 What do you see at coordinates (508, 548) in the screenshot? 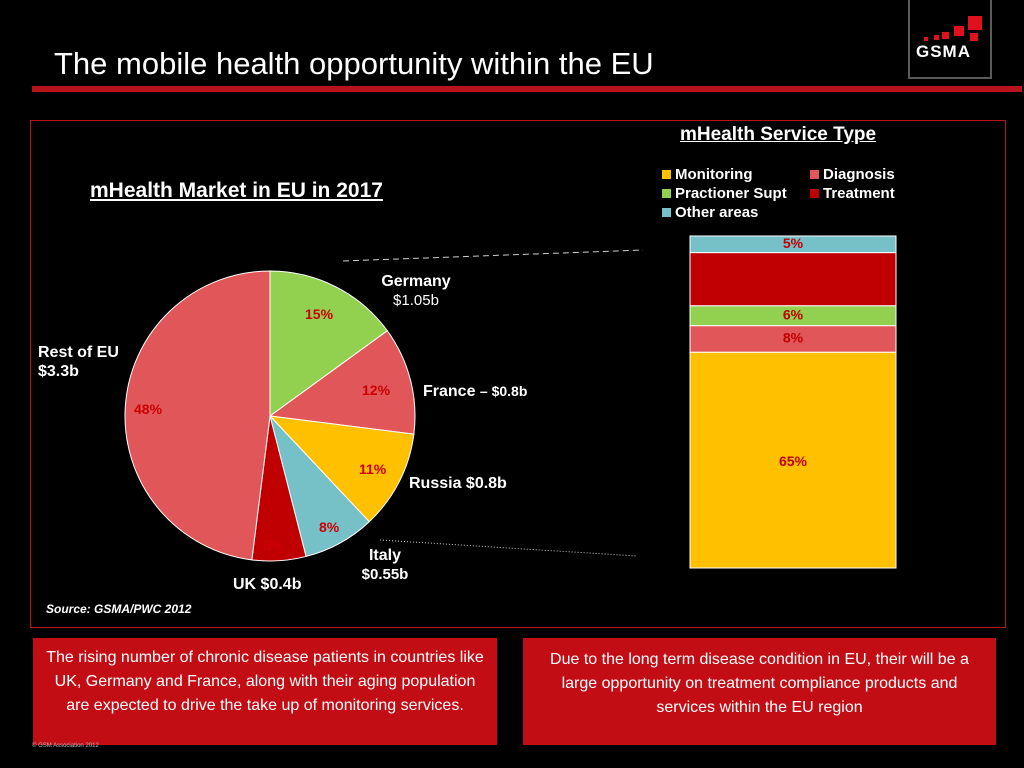
I see `connector-bottom-line` at bounding box center [508, 548].